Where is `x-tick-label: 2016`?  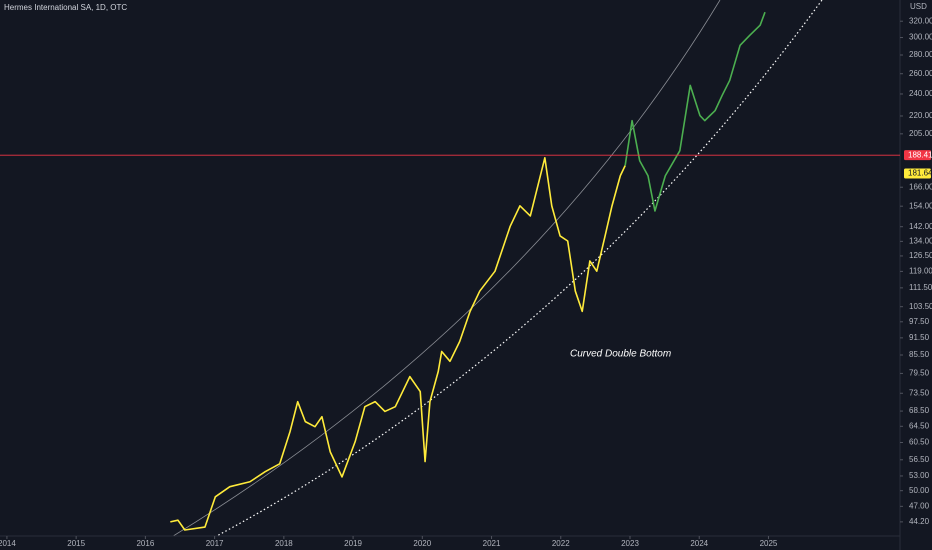 x-tick-label: 2016 is located at coordinates (145, 543).